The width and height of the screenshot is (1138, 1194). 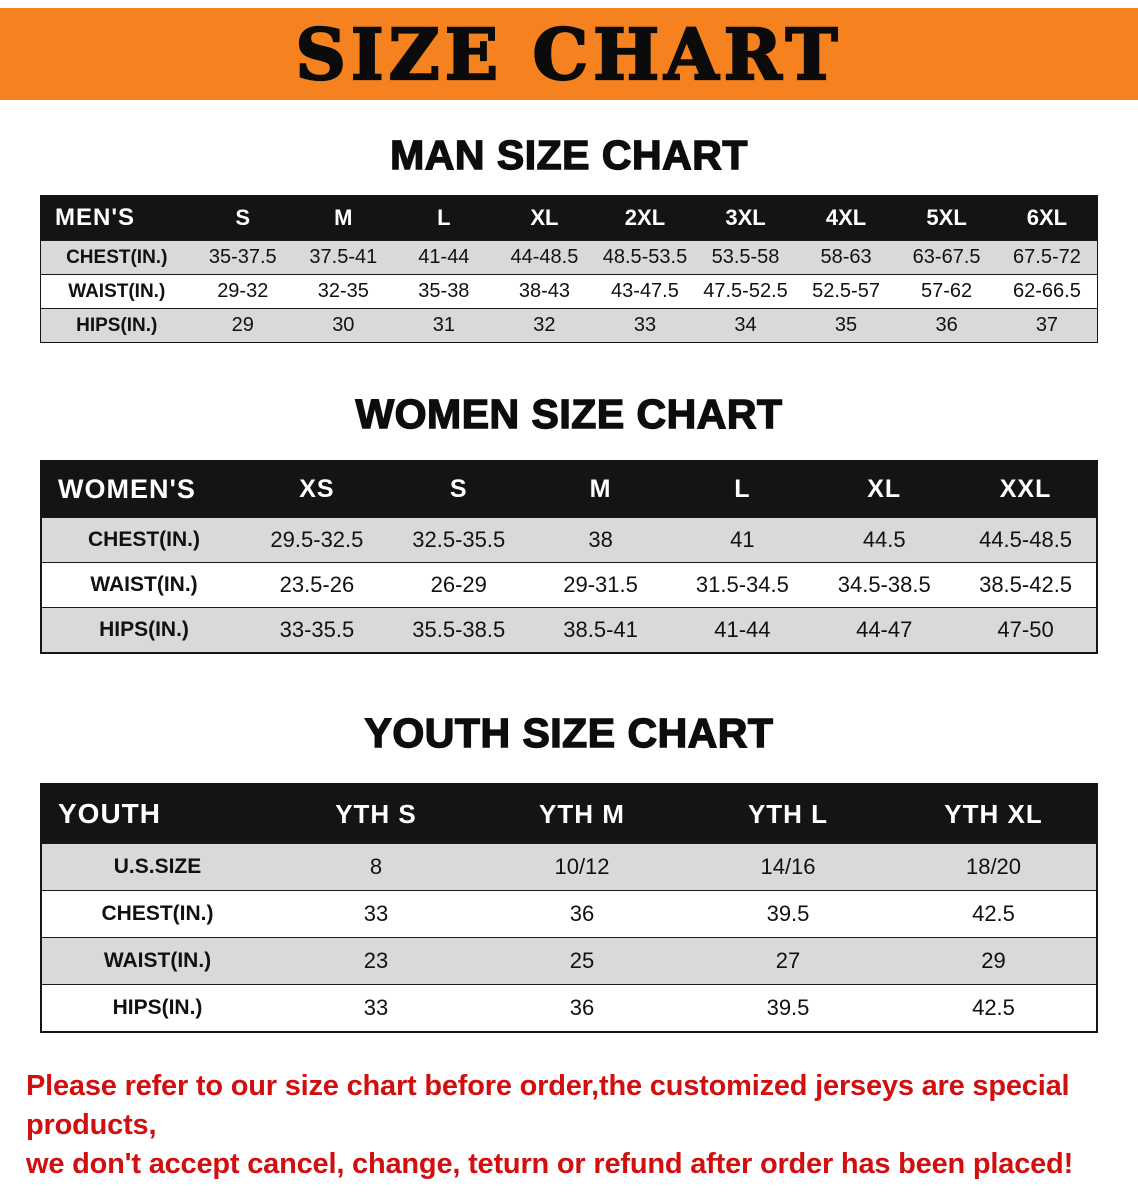 I want to click on women-header-row: WOMEN'S XS S M L XL XXL, so click(x=569, y=489).